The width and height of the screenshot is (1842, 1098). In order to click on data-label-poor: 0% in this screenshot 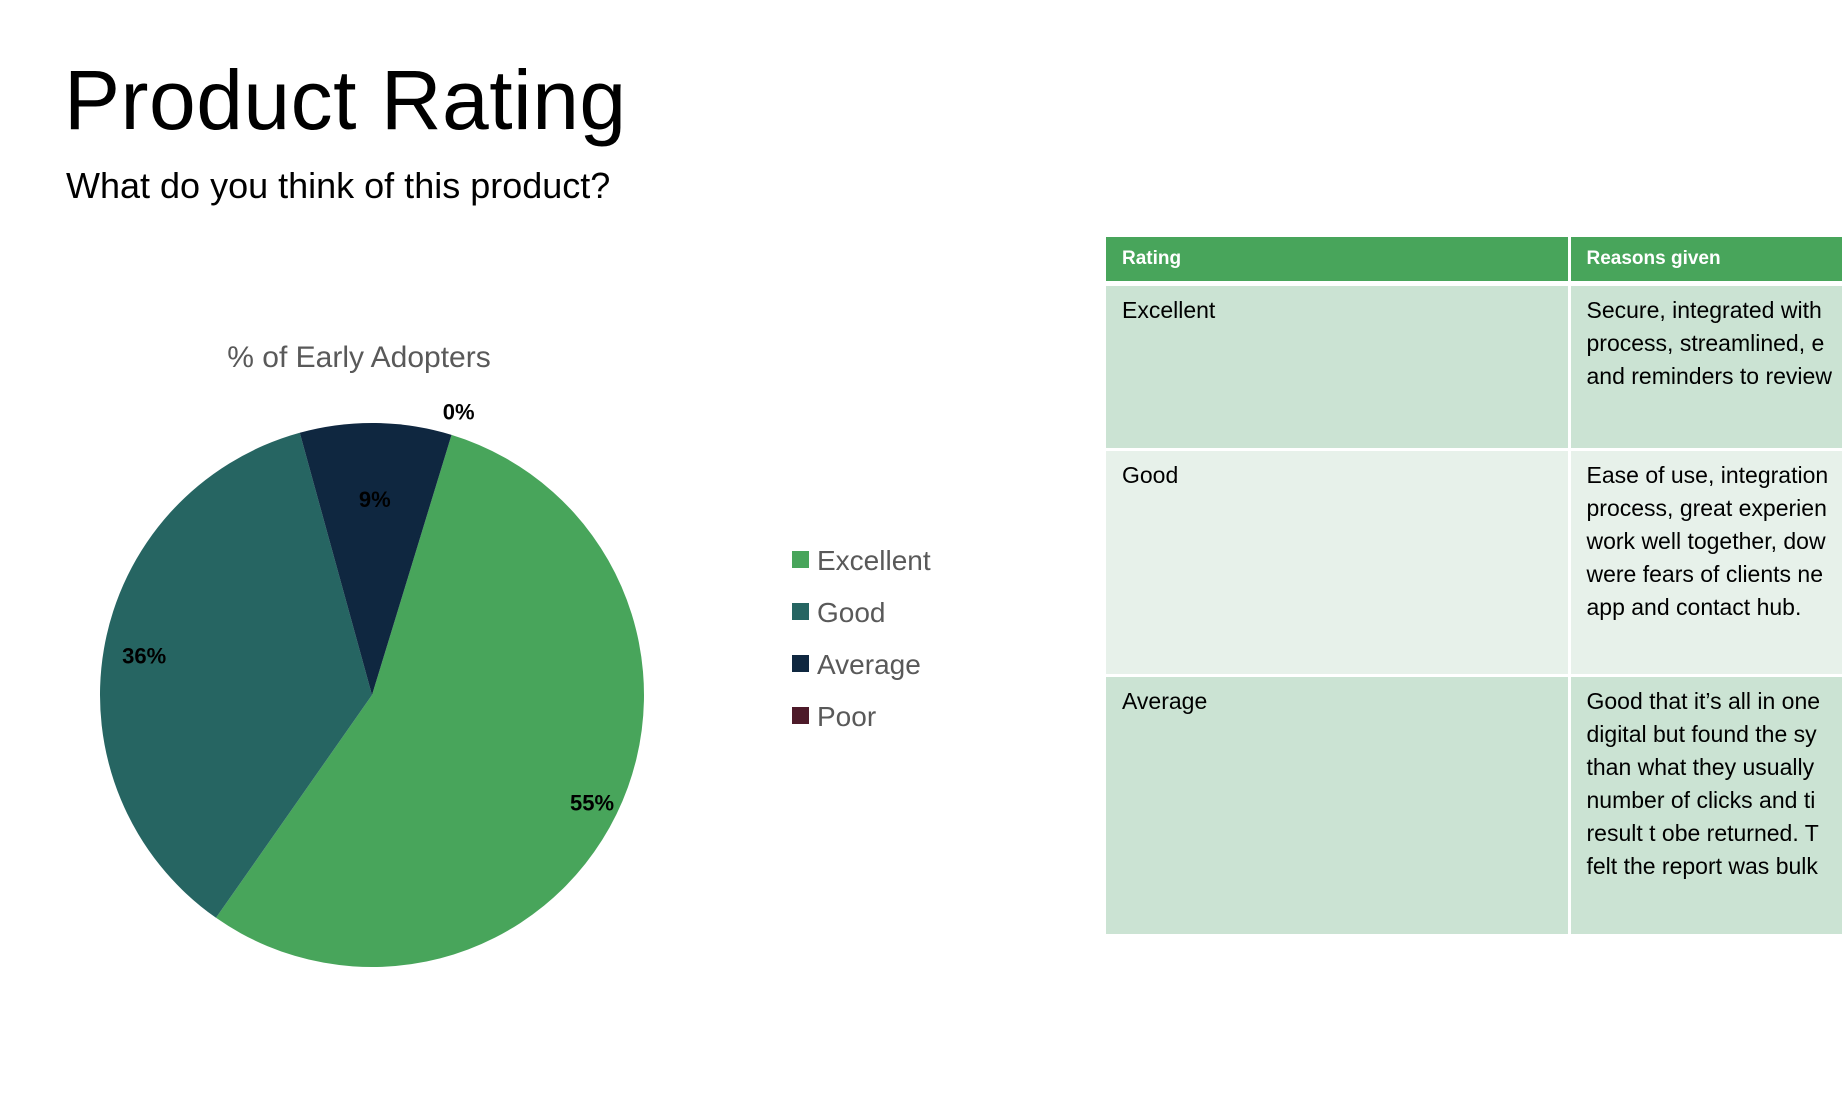, I will do `click(459, 411)`.